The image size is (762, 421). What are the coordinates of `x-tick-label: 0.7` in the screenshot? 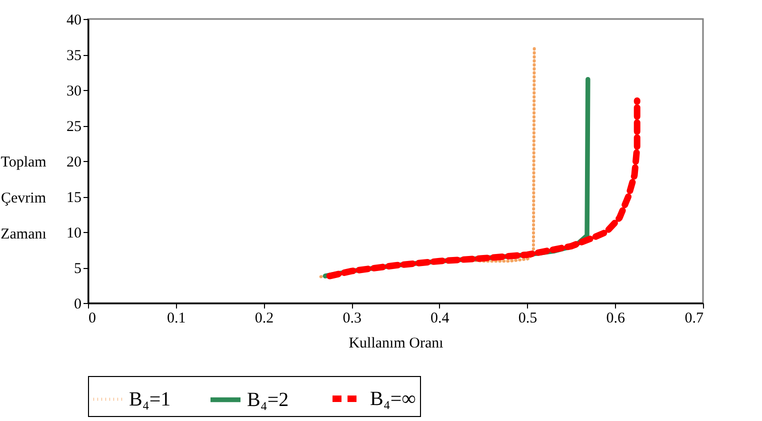 It's located at (694, 318).